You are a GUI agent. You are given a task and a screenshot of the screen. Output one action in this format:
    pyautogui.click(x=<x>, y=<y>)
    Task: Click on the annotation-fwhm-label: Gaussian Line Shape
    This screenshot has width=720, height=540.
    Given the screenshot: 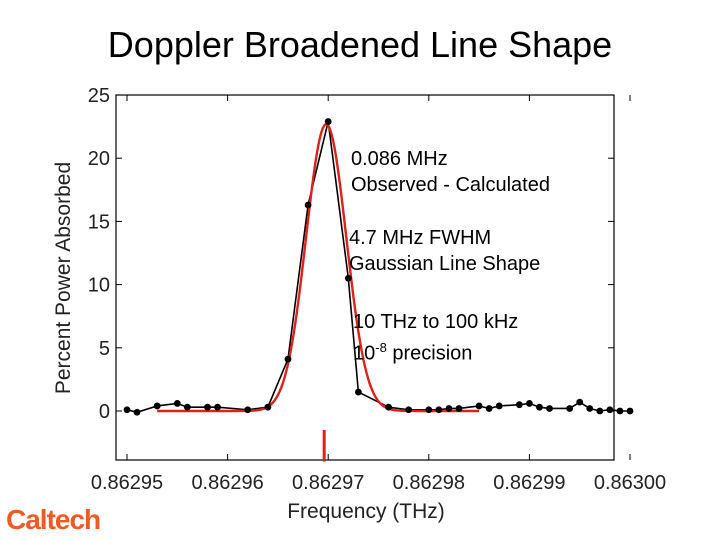 What is the action you would take?
    pyautogui.click(x=445, y=264)
    